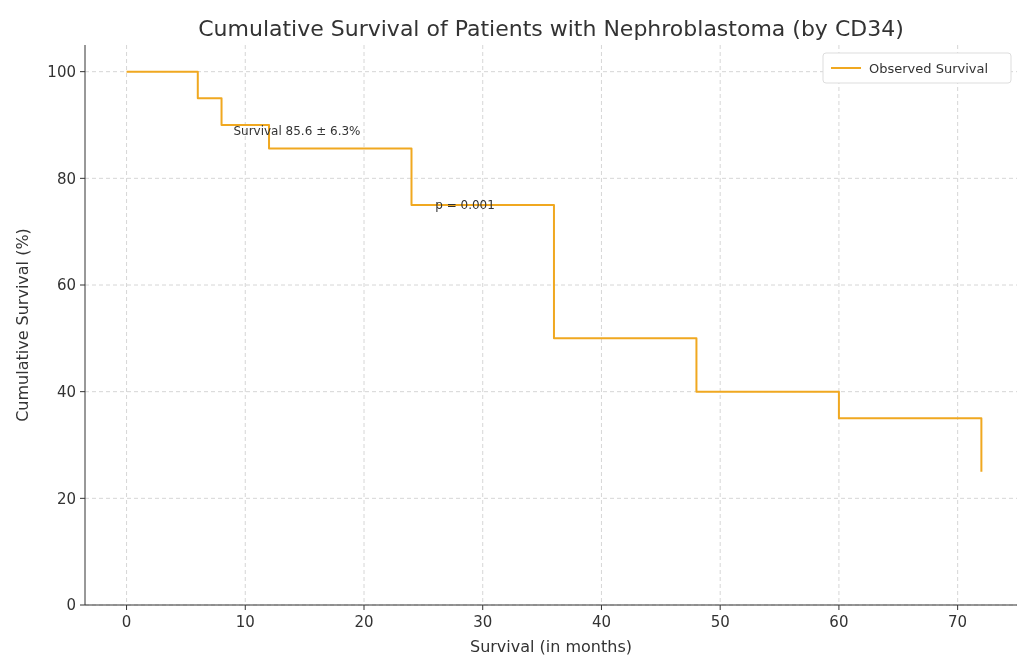 The image size is (1017, 657). I want to click on x-tick-label: 20, so click(364, 622).